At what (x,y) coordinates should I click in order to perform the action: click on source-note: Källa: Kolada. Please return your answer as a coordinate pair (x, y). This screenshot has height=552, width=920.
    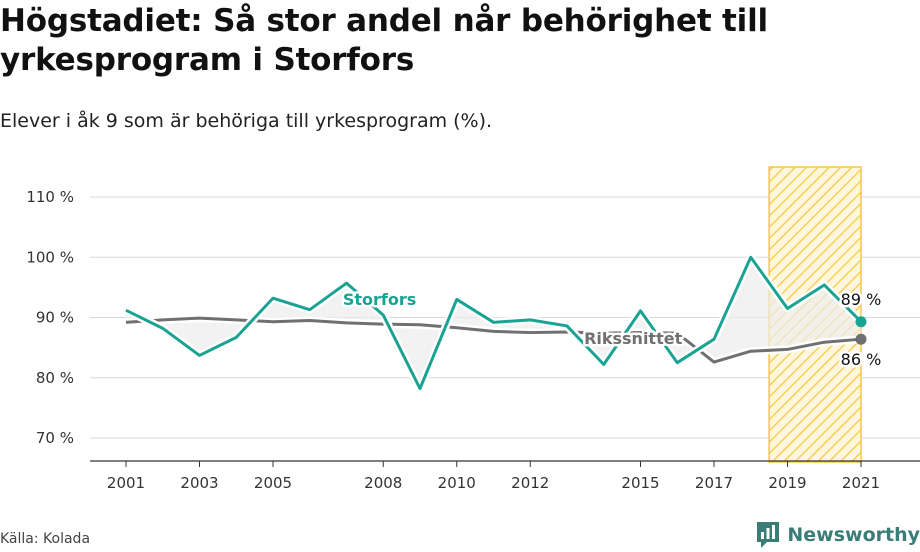
    Looking at the image, I should click on (45, 539).